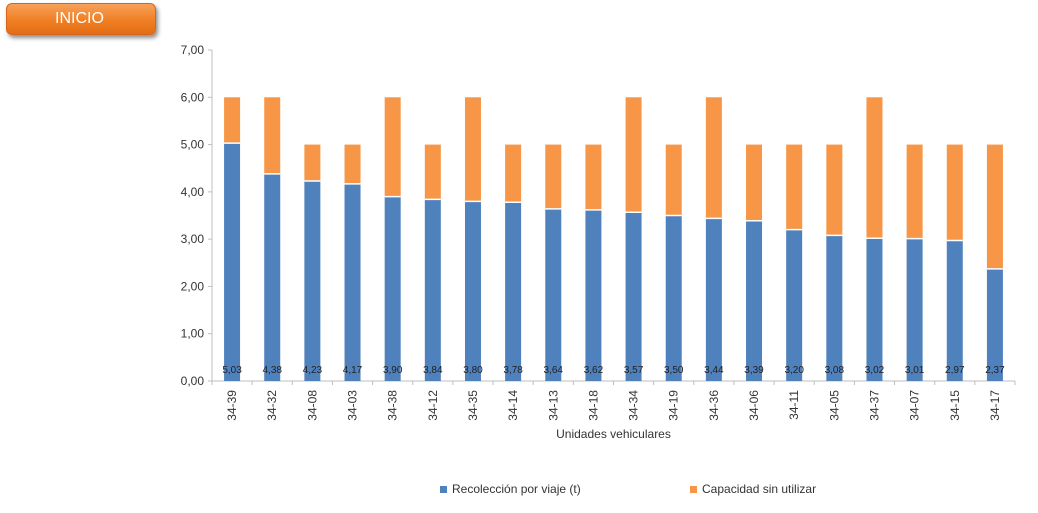  What do you see at coordinates (995, 405) in the screenshot?
I see `x-category-label: 34-17` at bounding box center [995, 405].